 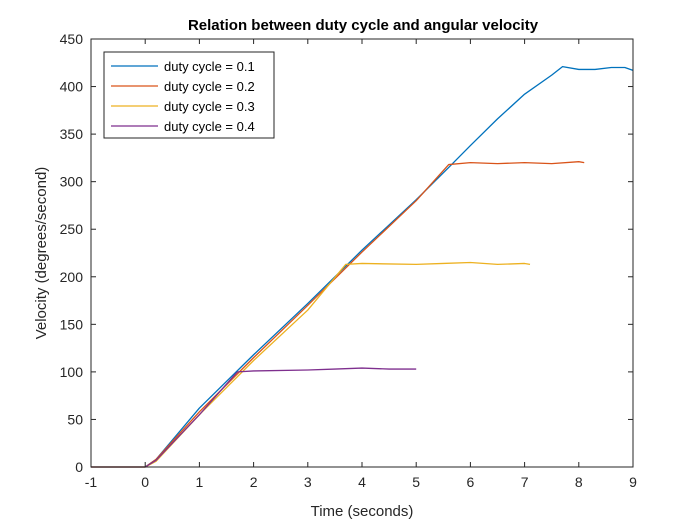 What do you see at coordinates (200, 482) in the screenshot?
I see `x-tick-label: 1` at bounding box center [200, 482].